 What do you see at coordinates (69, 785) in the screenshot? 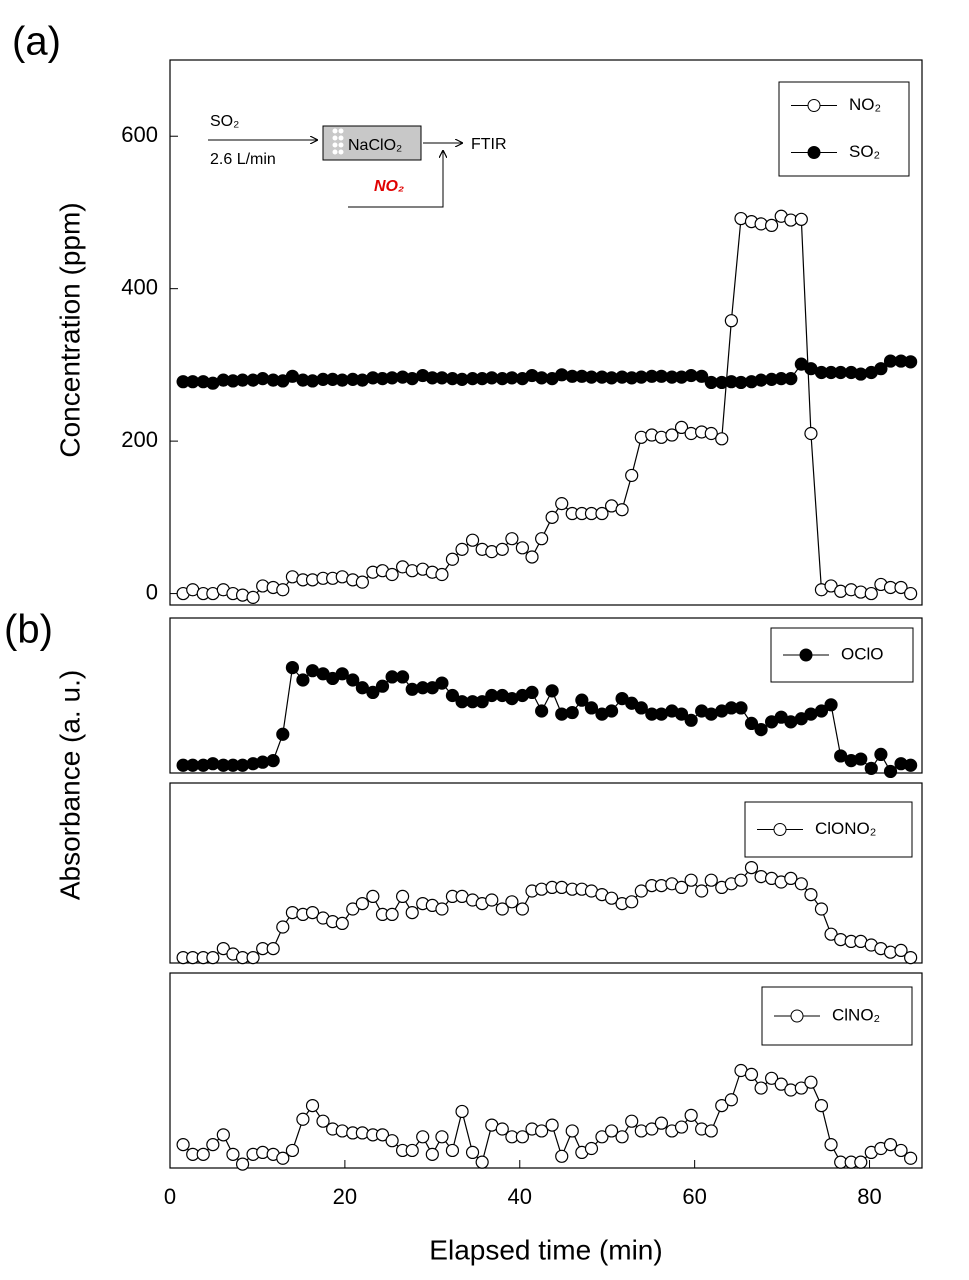
I see `y-axis-label: Absorbance (a. u.)` at bounding box center [69, 785].